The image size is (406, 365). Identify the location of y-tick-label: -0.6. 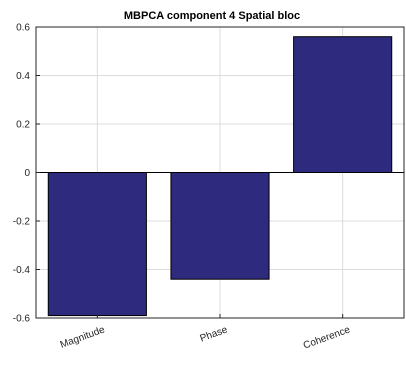
(22, 319).